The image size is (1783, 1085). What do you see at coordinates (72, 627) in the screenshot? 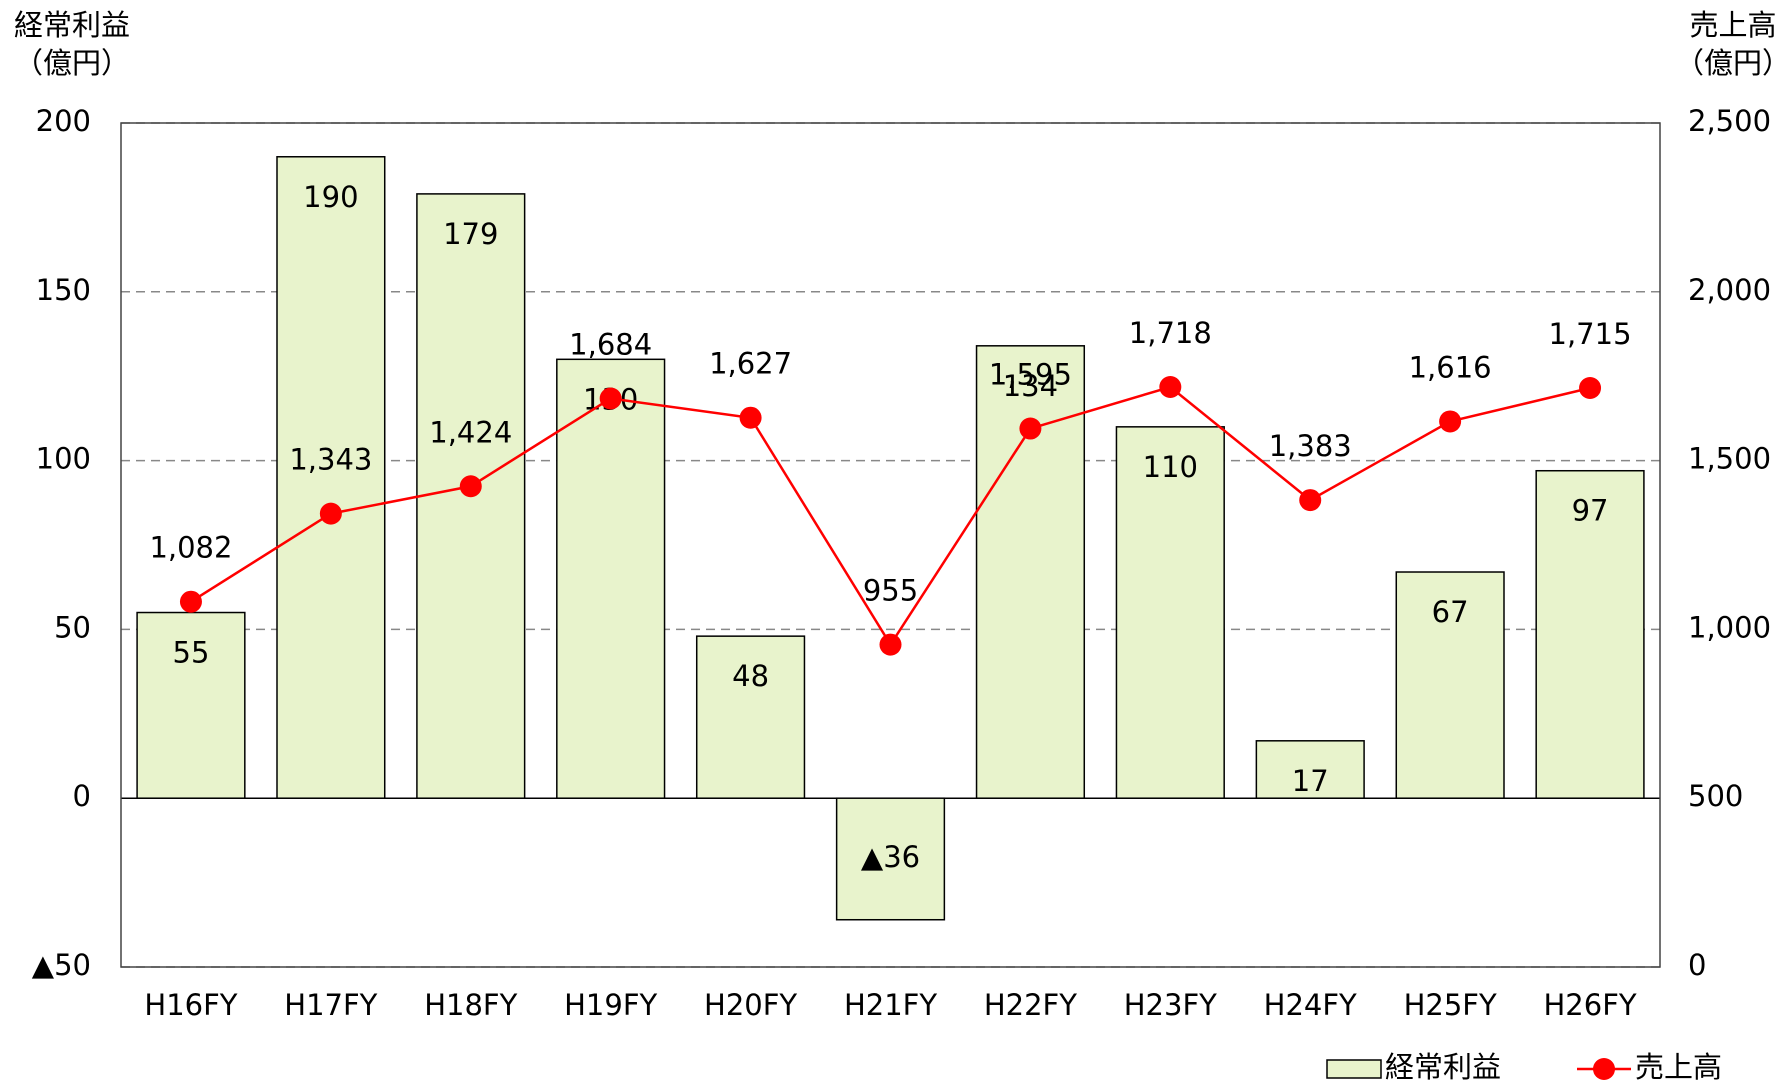
I see `y-tick-label: 50` at bounding box center [72, 627].